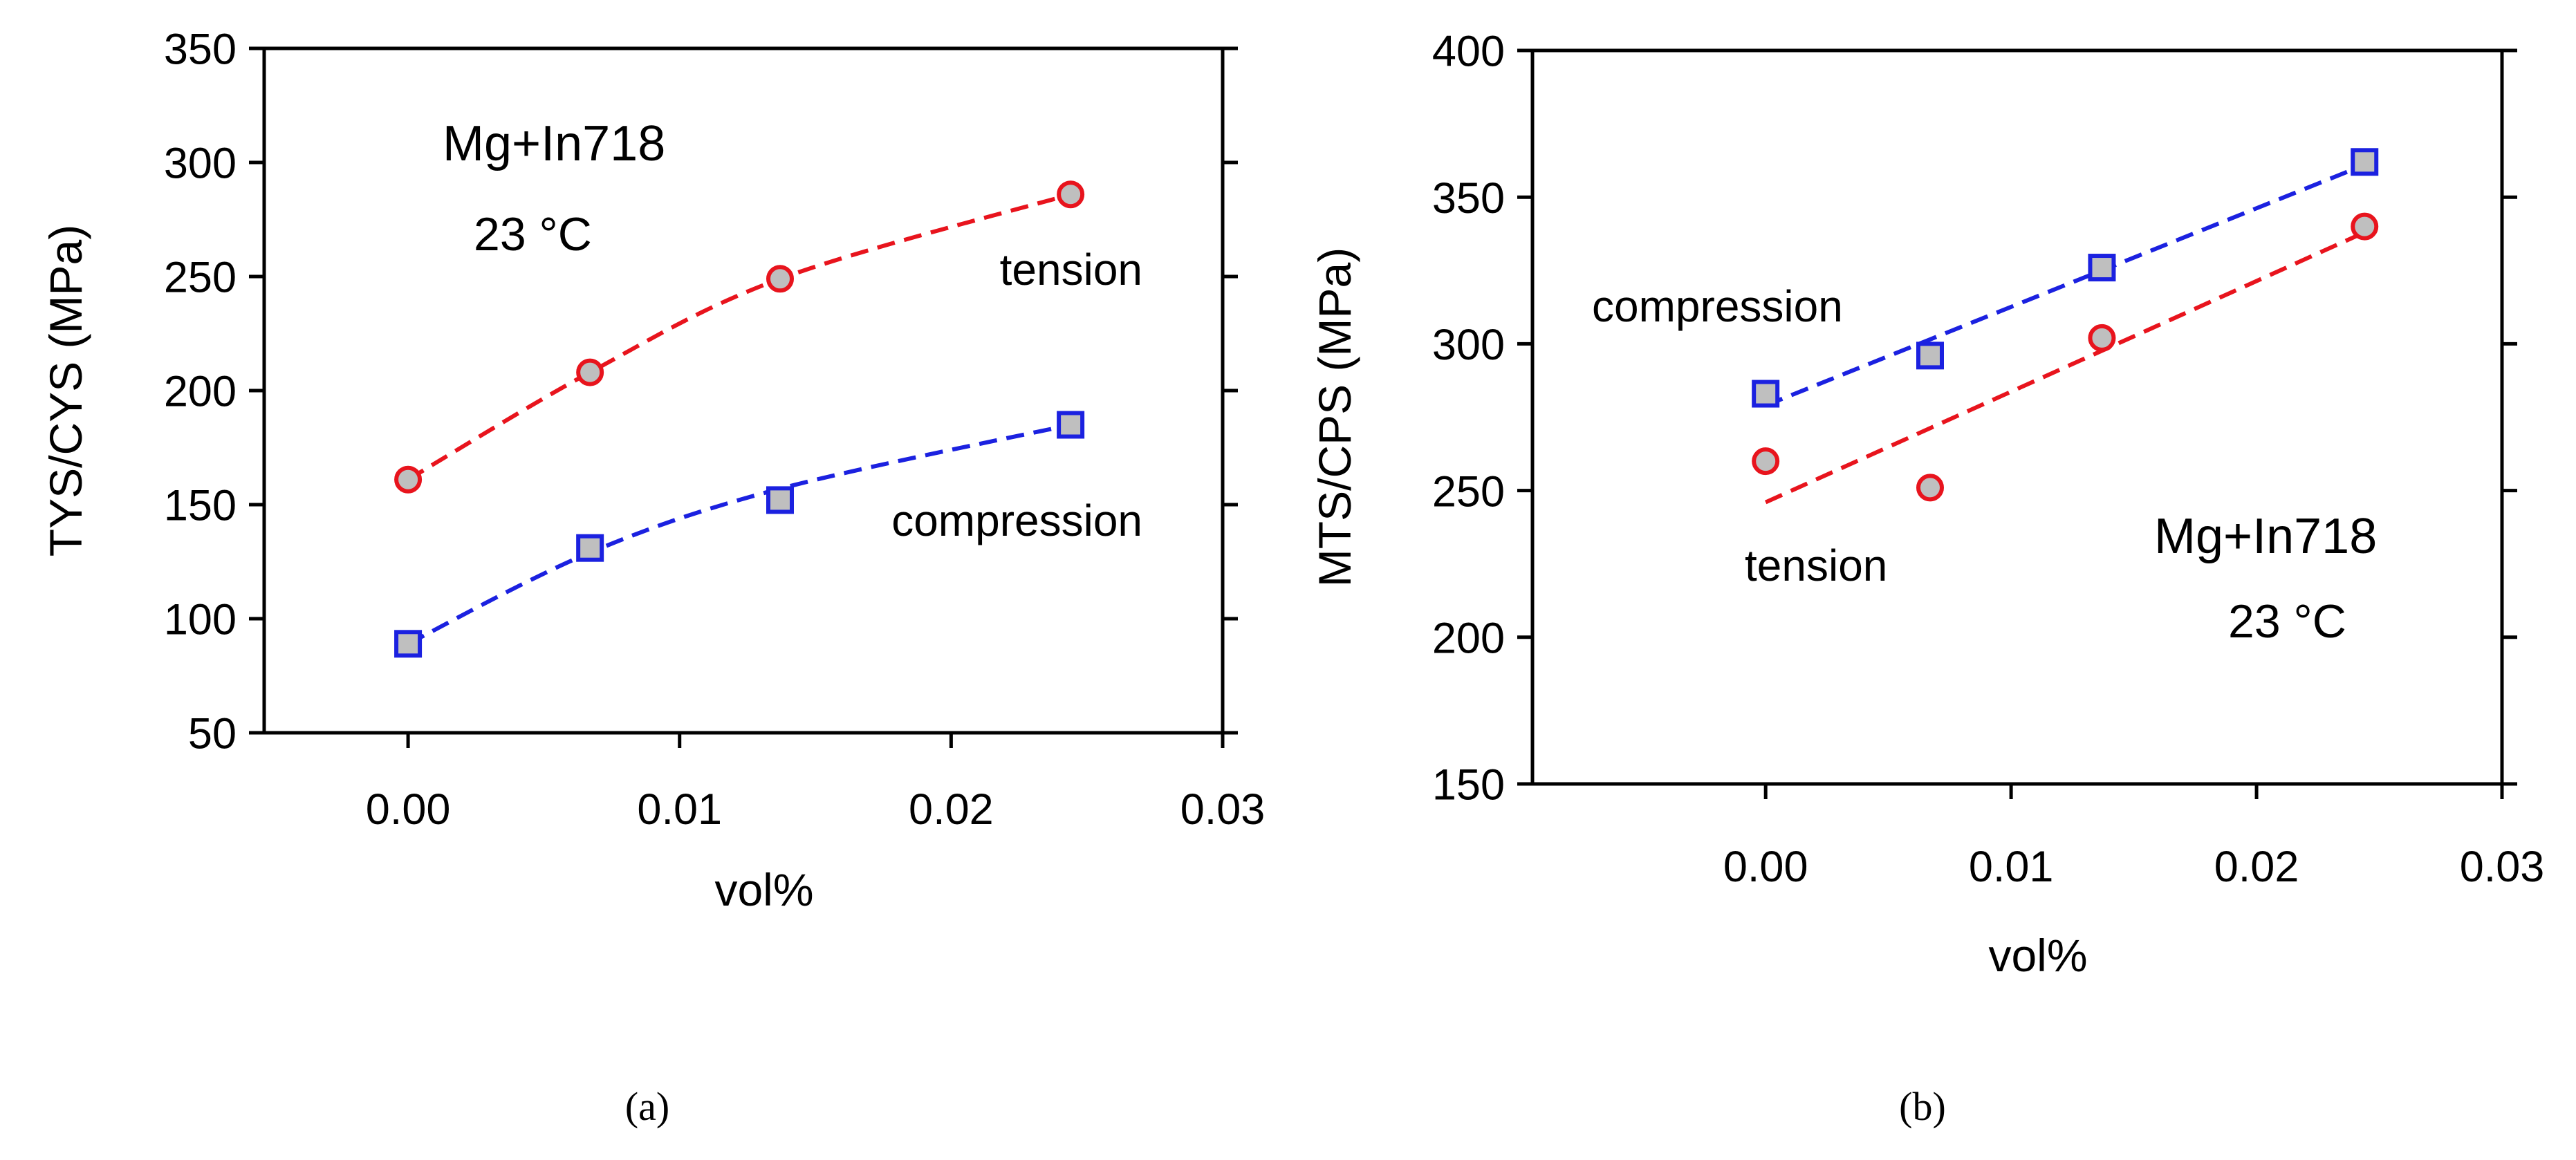 Image resolution: width=2576 pixels, height=1160 pixels. I want to click on panel-caption-label: (b), so click(1923, 1106).